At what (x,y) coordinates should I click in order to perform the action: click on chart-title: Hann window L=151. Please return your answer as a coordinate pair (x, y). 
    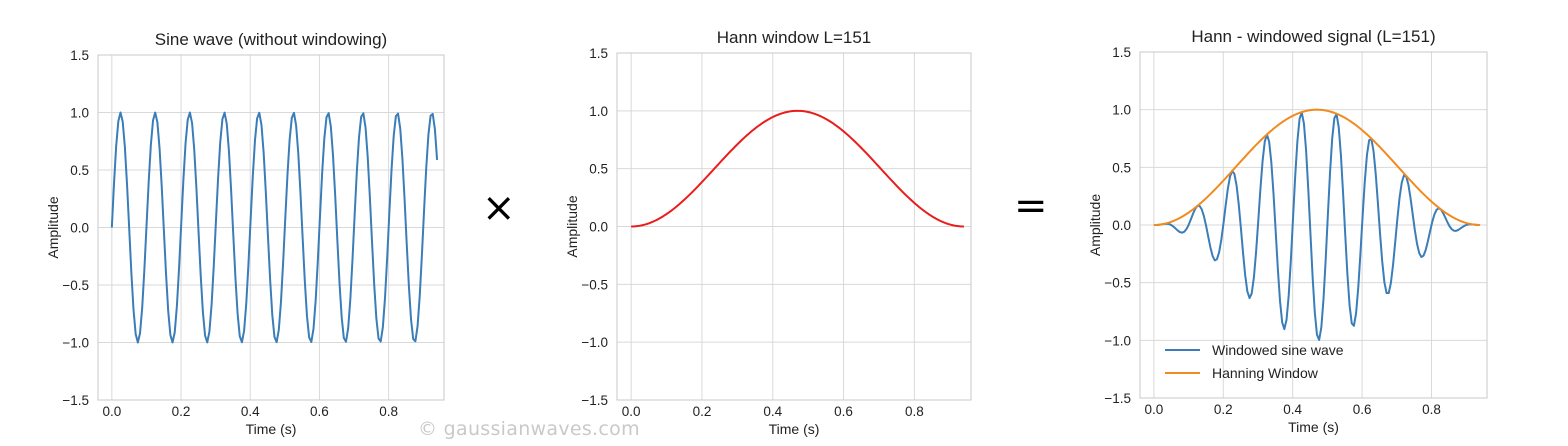
    Looking at the image, I should click on (794, 37).